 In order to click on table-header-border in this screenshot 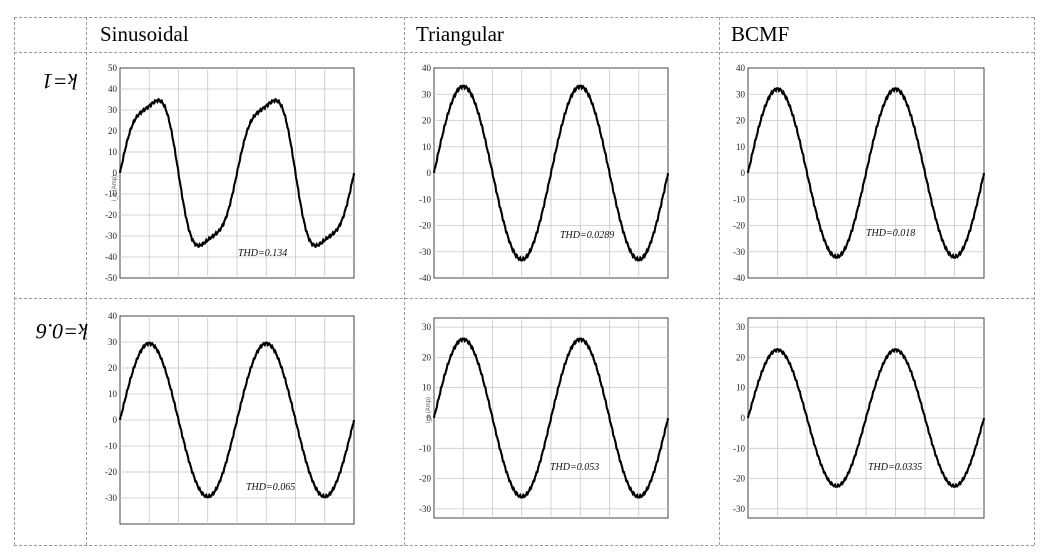, I will do `click(524, 52)`.